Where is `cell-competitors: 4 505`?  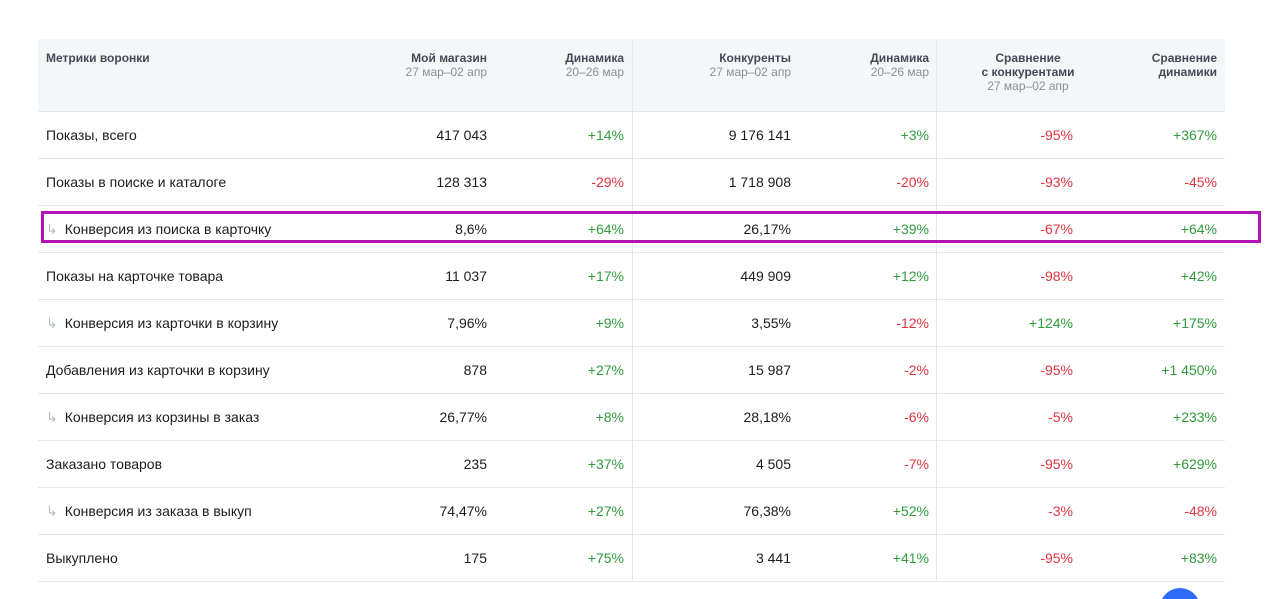
cell-competitors: 4 505 is located at coordinates (773, 464).